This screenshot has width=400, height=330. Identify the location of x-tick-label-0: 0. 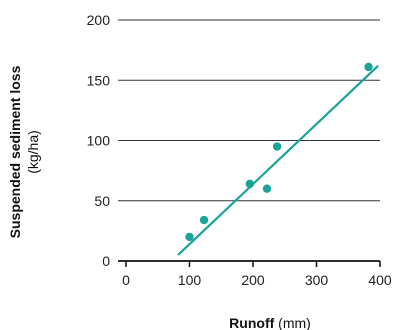
(126, 280).